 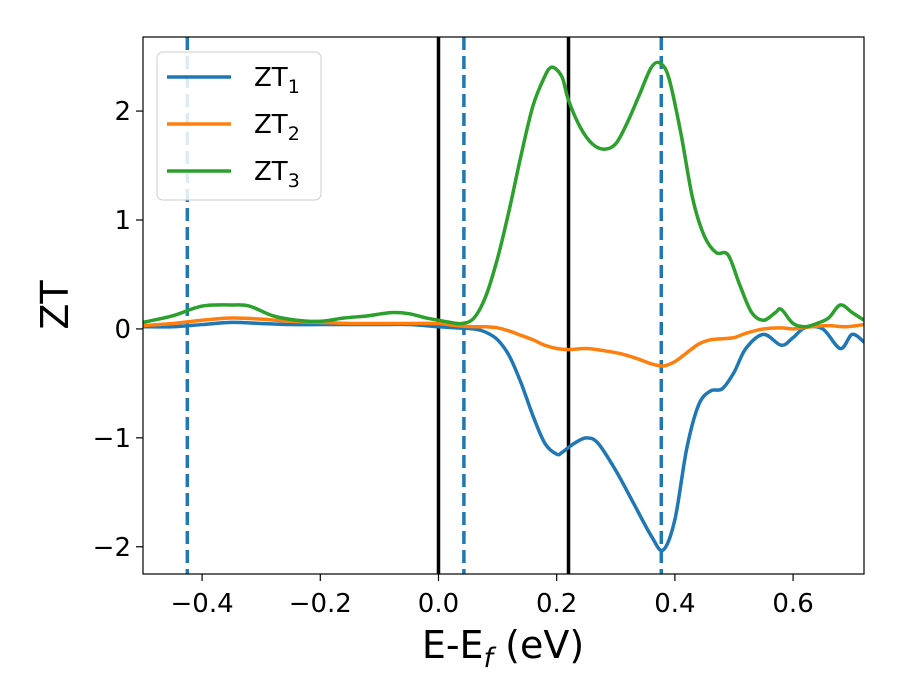 What do you see at coordinates (202, 604) in the screenshot?
I see `x-tick-label: −0.4` at bounding box center [202, 604].